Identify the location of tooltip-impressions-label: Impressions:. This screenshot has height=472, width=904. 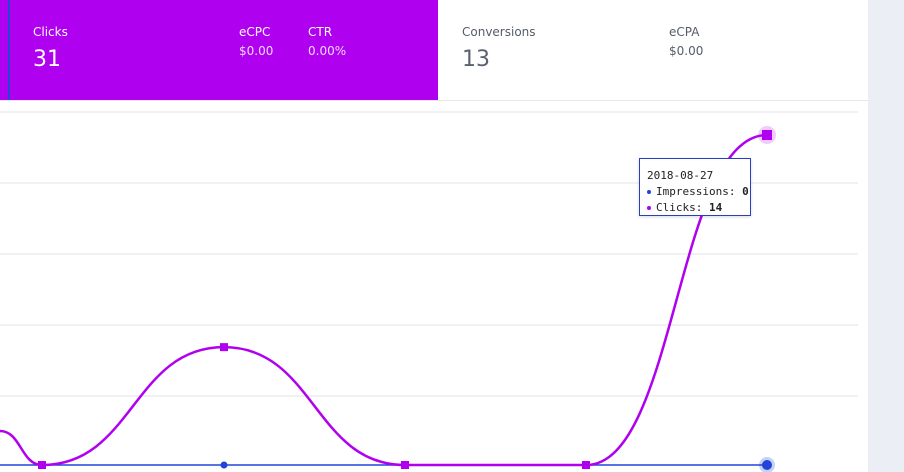
(696, 191).